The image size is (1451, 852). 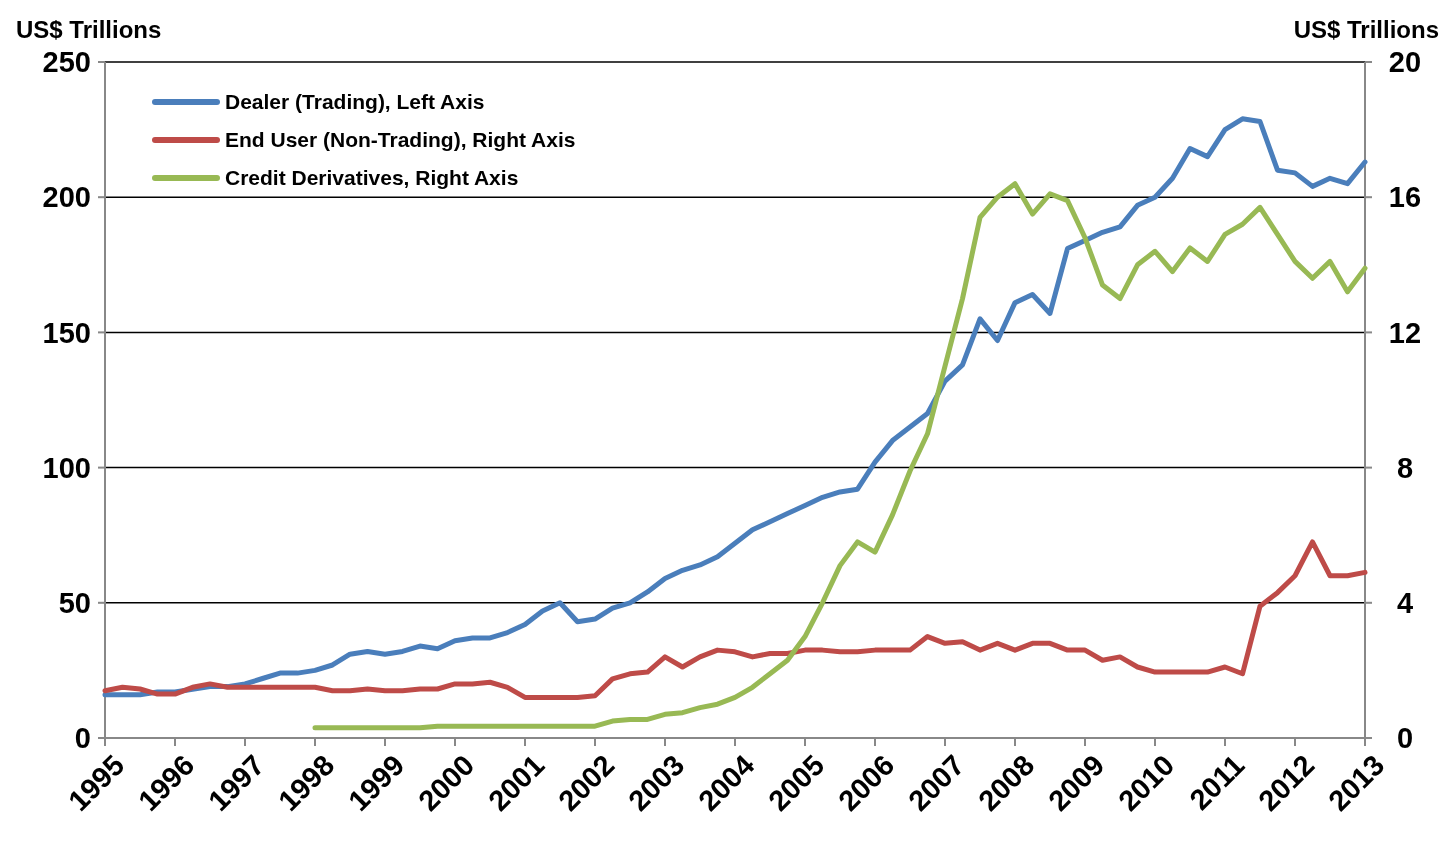 I want to click on y-tick-label: 0, so click(x=82, y=738).